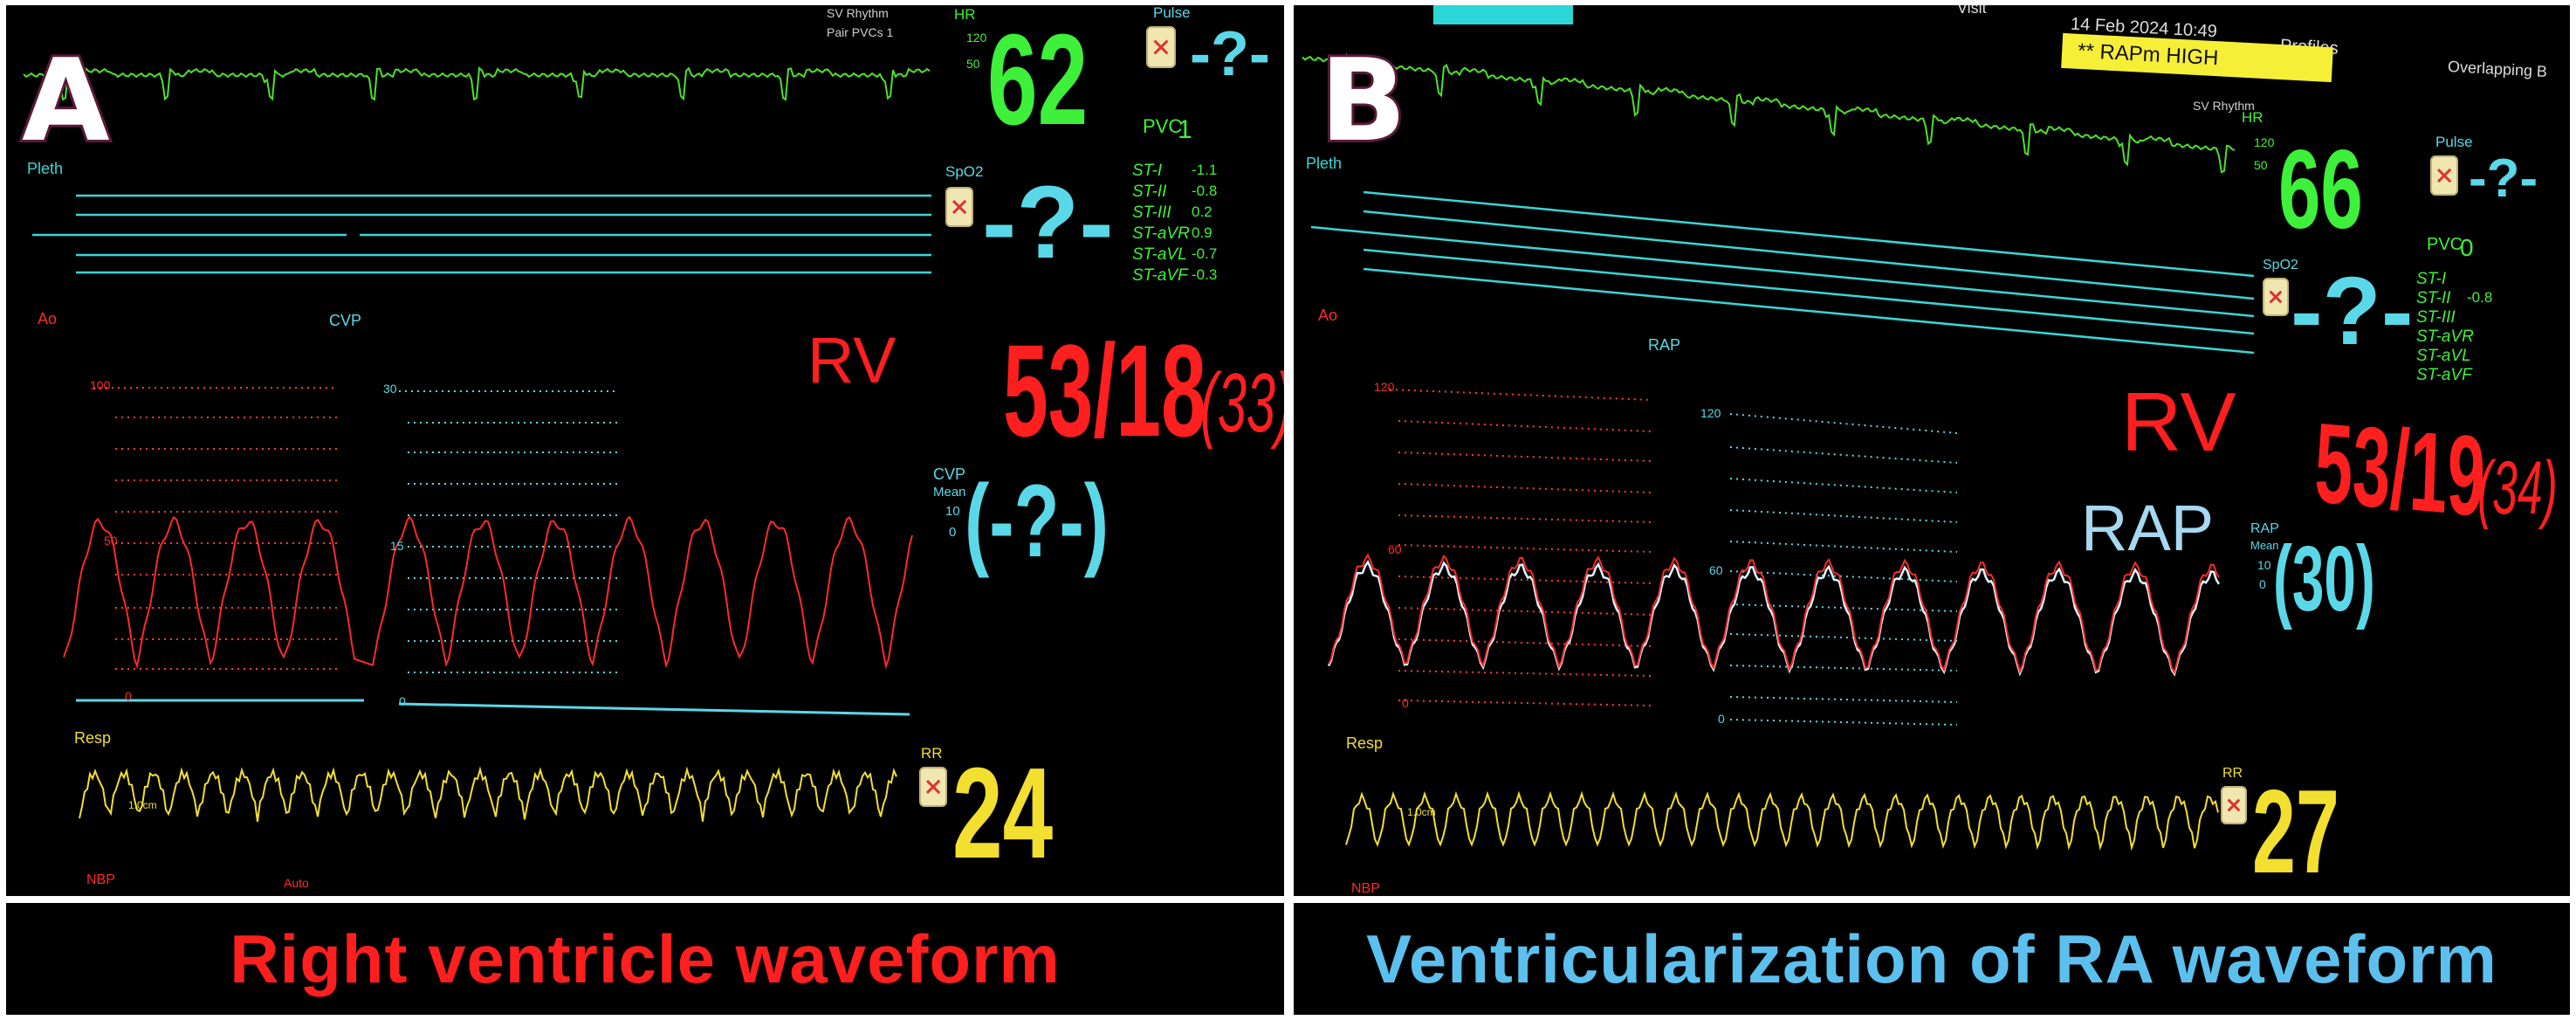 Image resolution: width=2576 pixels, height=1020 pixels. What do you see at coordinates (390, 389) in the screenshot?
I see `scale-cvp-high: 30` at bounding box center [390, 389].